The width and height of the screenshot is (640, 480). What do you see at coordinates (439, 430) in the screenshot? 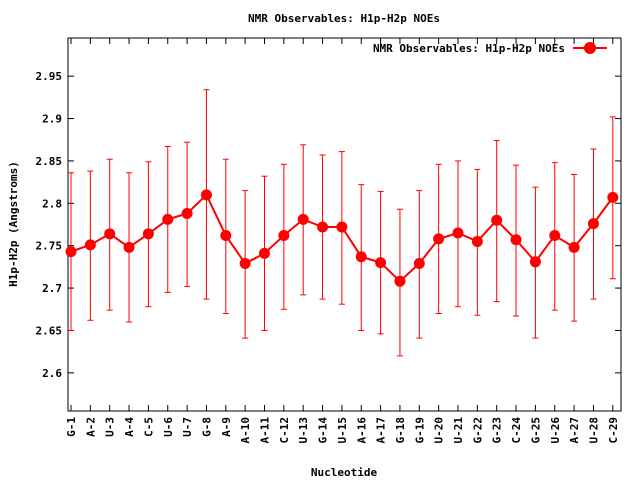
I see `x-tick-label: U-20` at bounding box center [439, 430].